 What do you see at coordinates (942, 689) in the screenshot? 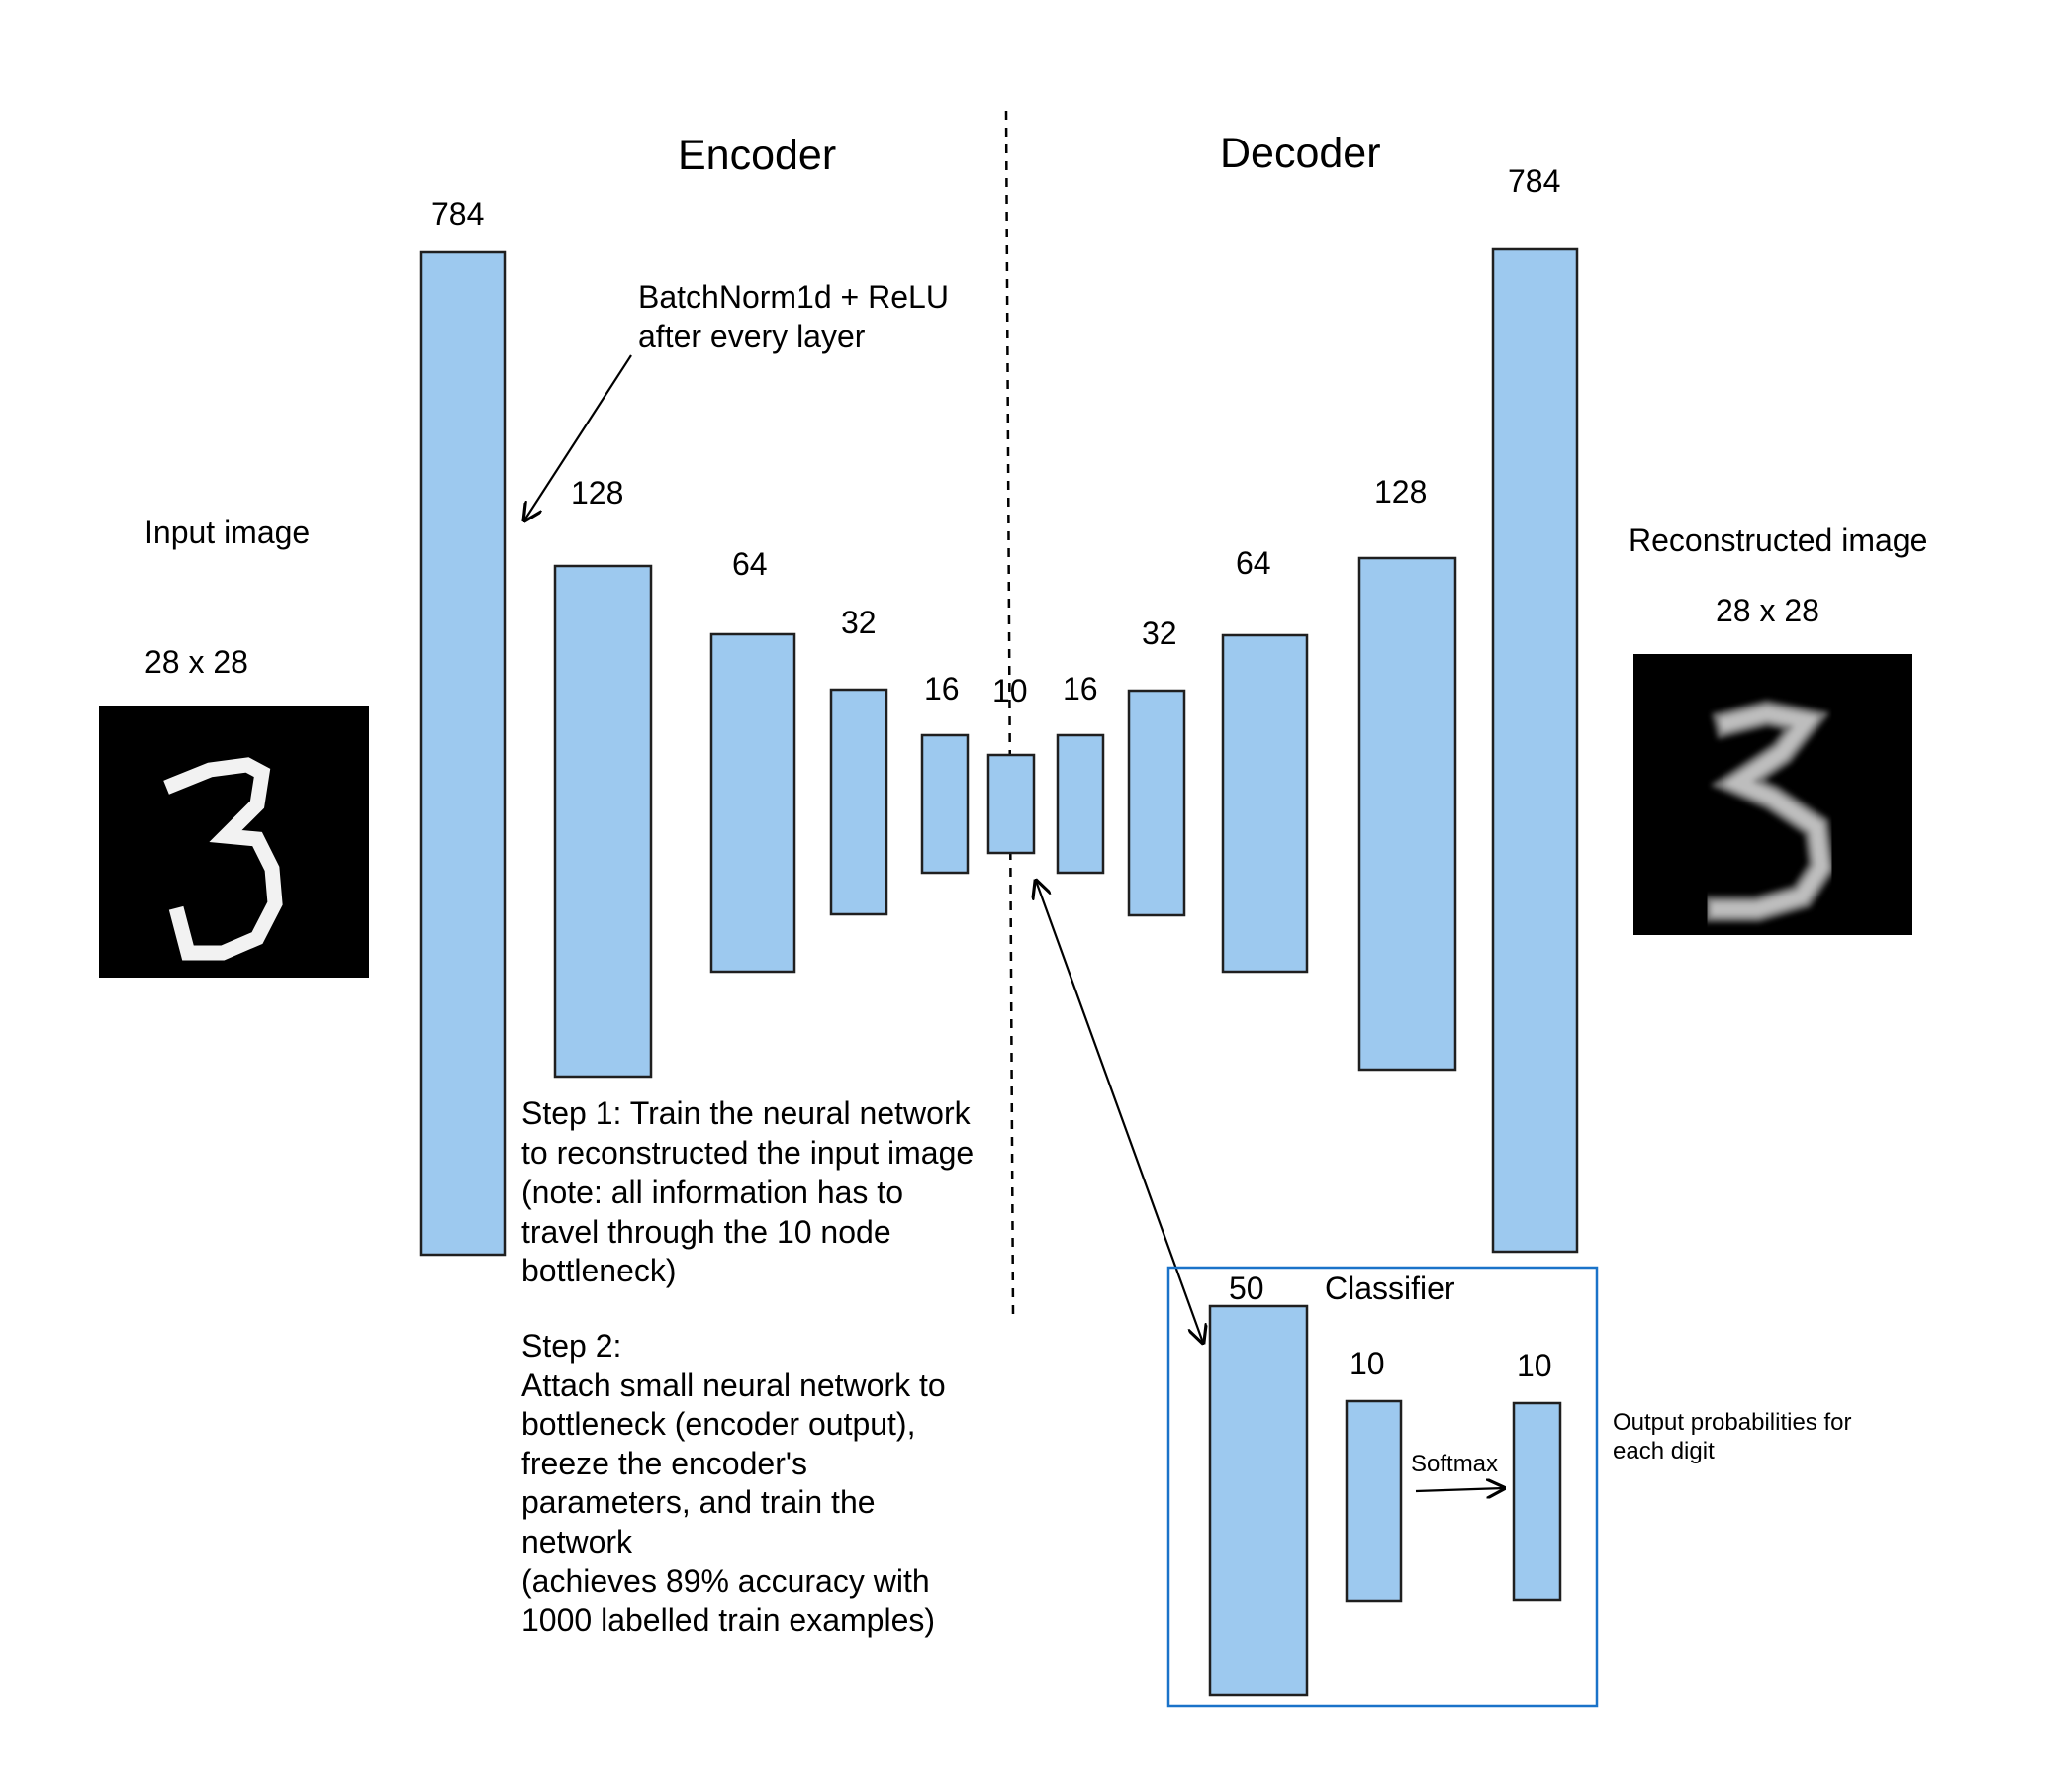
I see `encoder-layer-16-label: 16` at bounding box center [942, 689].